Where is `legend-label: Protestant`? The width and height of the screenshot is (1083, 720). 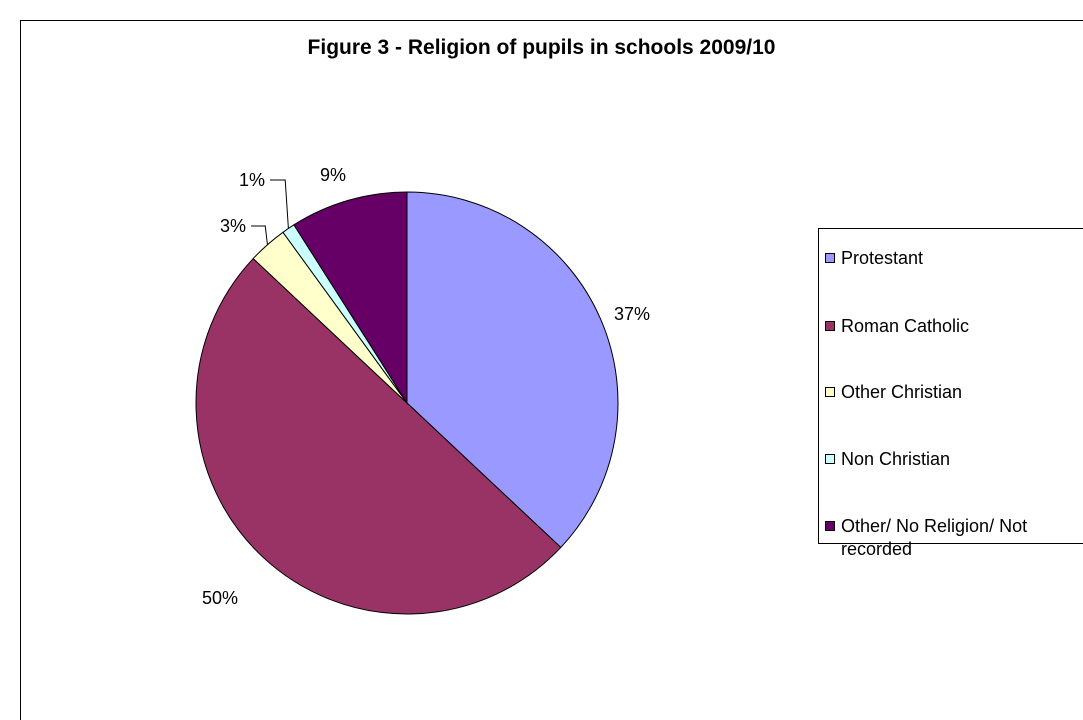
legend-label: Protestant is located at coordinates (882, 258).